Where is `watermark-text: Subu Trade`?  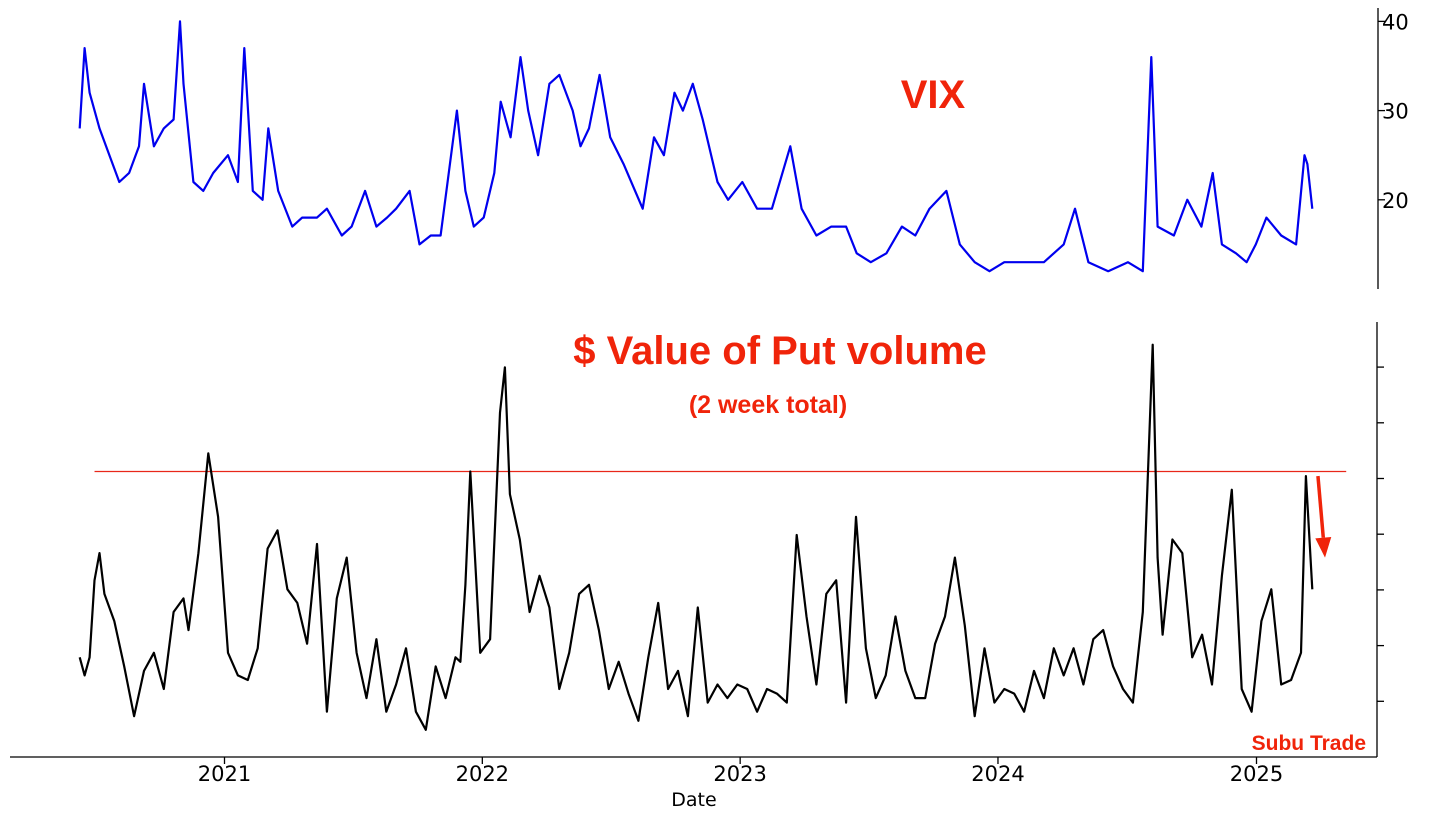 watermark-text: Subu Trade is located at coordinates (1309, 743).